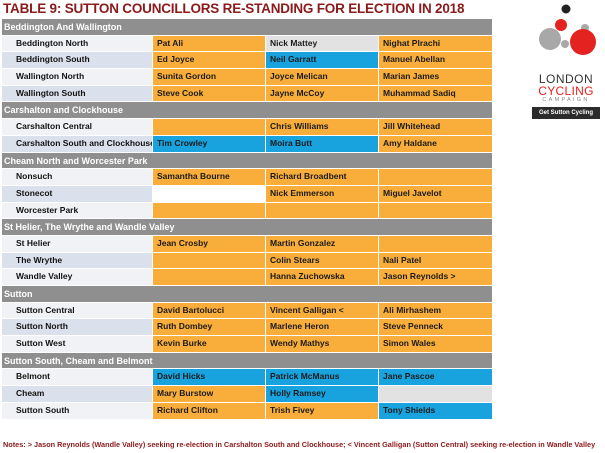 The height and width of the screenshot is (453, 605). I want to click on councillor-cell: Jean Crosby, so click(209, 243).